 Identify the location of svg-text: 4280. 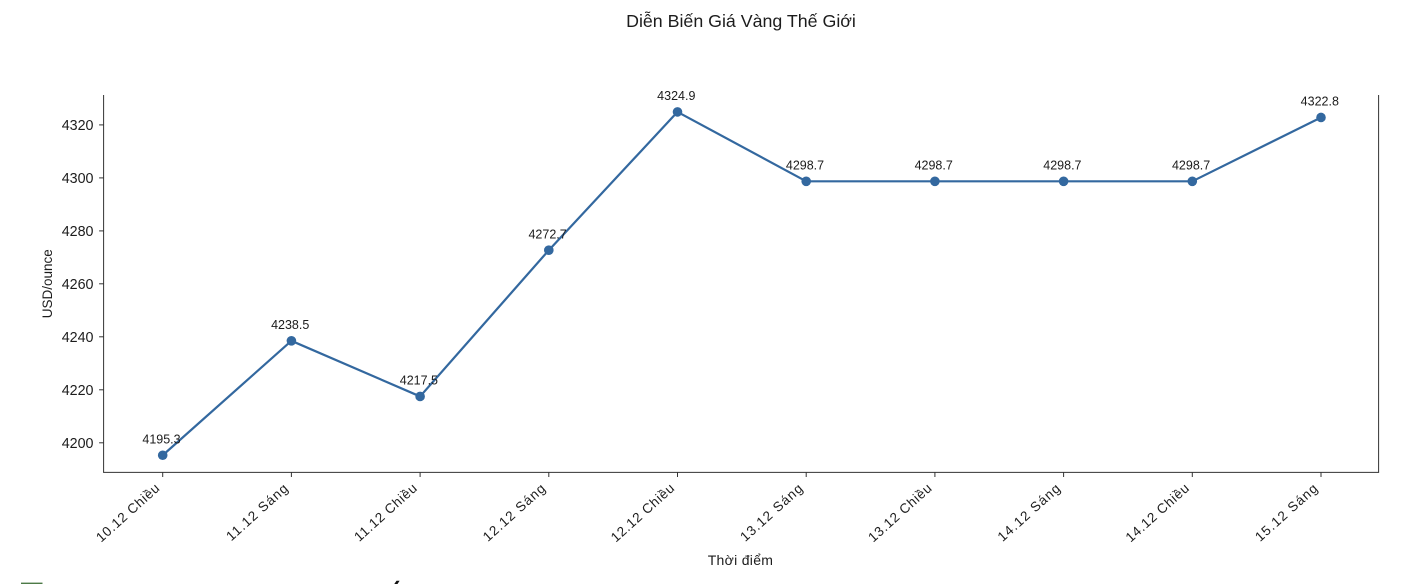
(78, 232).